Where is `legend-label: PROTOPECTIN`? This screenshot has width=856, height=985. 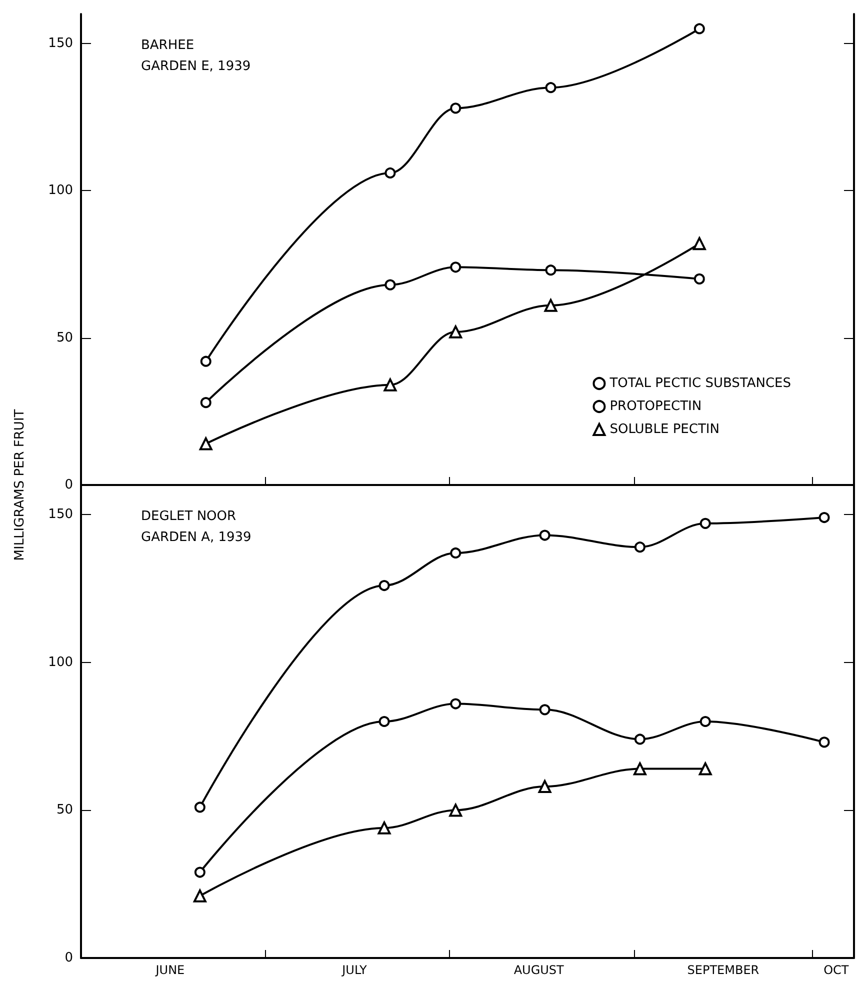
legend-label: PROTOPECTIN is located at coordinates (656, 406).